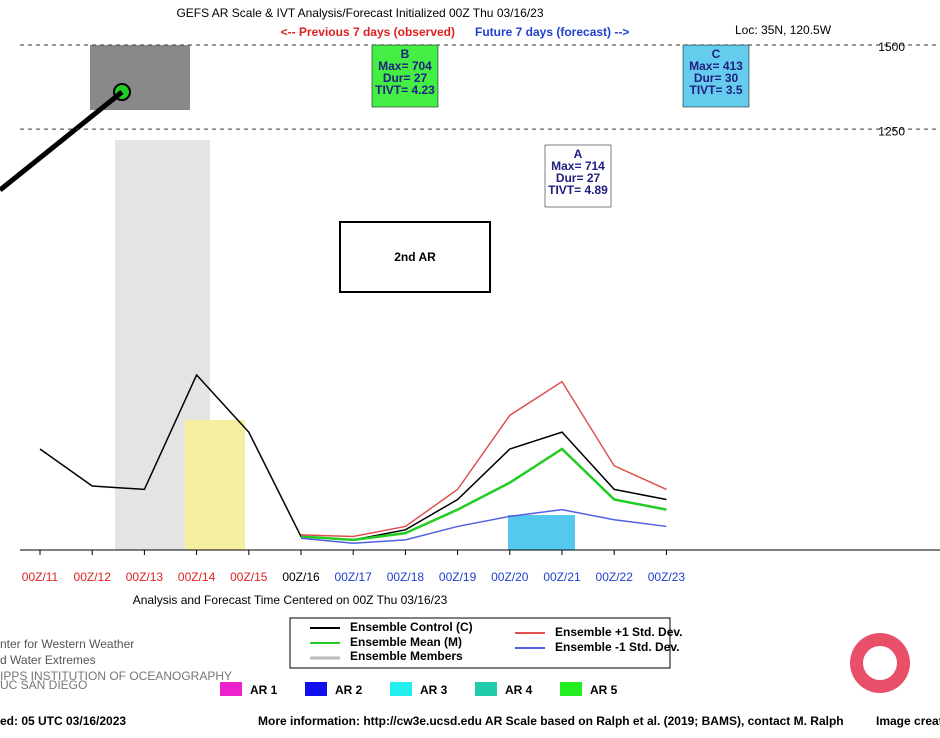 Image resolution: width=940 pixels, height=738 pixels. Describe the element at coordinates (615, 577) in the screenshot. I see `x-tick-label: 00Z/22` at that location.